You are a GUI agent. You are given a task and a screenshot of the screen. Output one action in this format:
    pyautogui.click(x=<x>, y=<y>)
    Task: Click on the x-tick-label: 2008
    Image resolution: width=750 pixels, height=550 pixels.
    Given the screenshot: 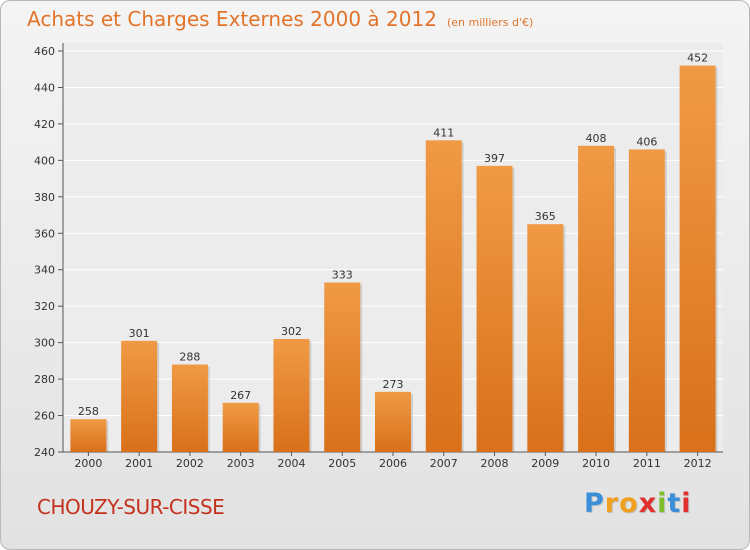 What is the action you would take?
    pyautogui.click(x=495, y=463)
    